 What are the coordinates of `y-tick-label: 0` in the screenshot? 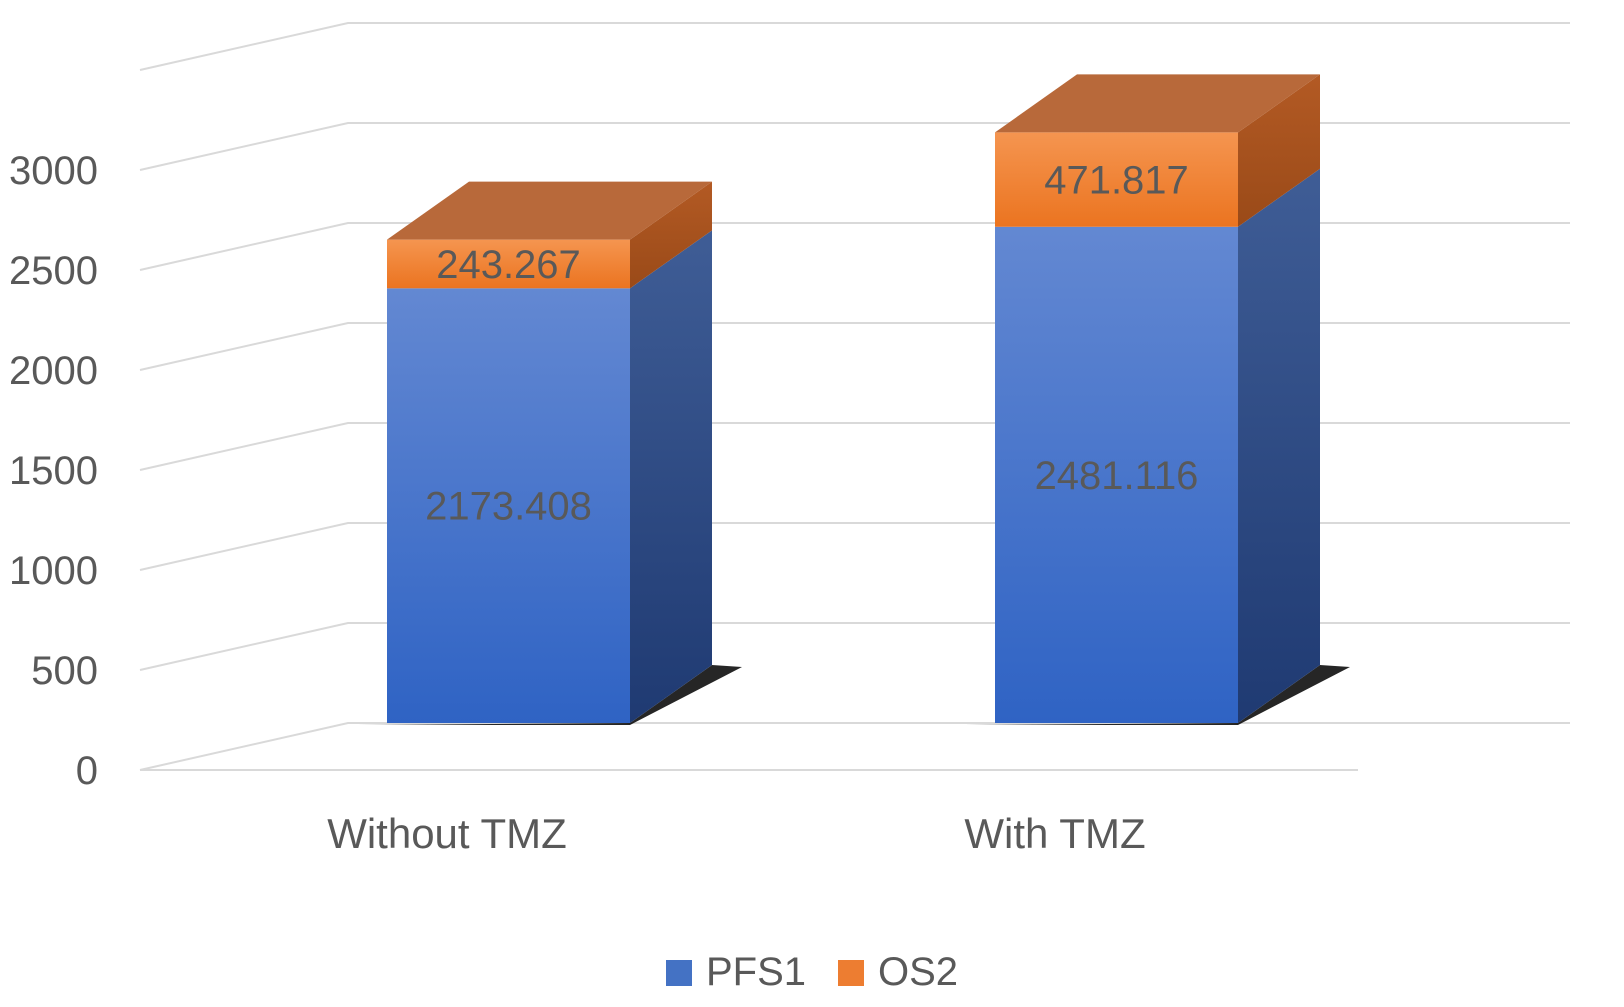 It's located at (87, 771).